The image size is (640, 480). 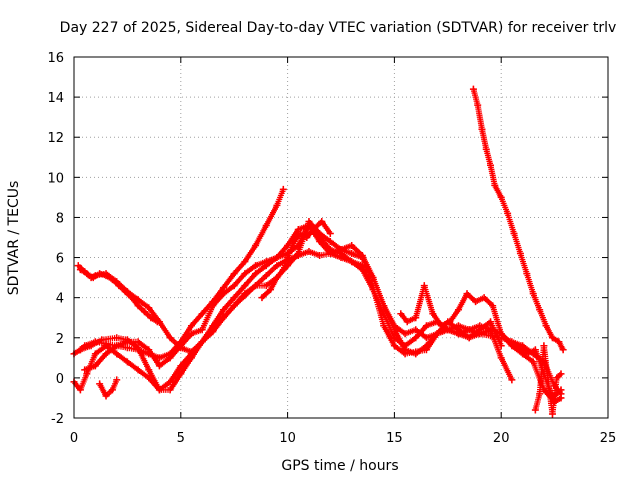 What do you see at coordinates (60, 299) in the screenshot?
I see `y-tick-label: 4` at bounding box center [60, 299].